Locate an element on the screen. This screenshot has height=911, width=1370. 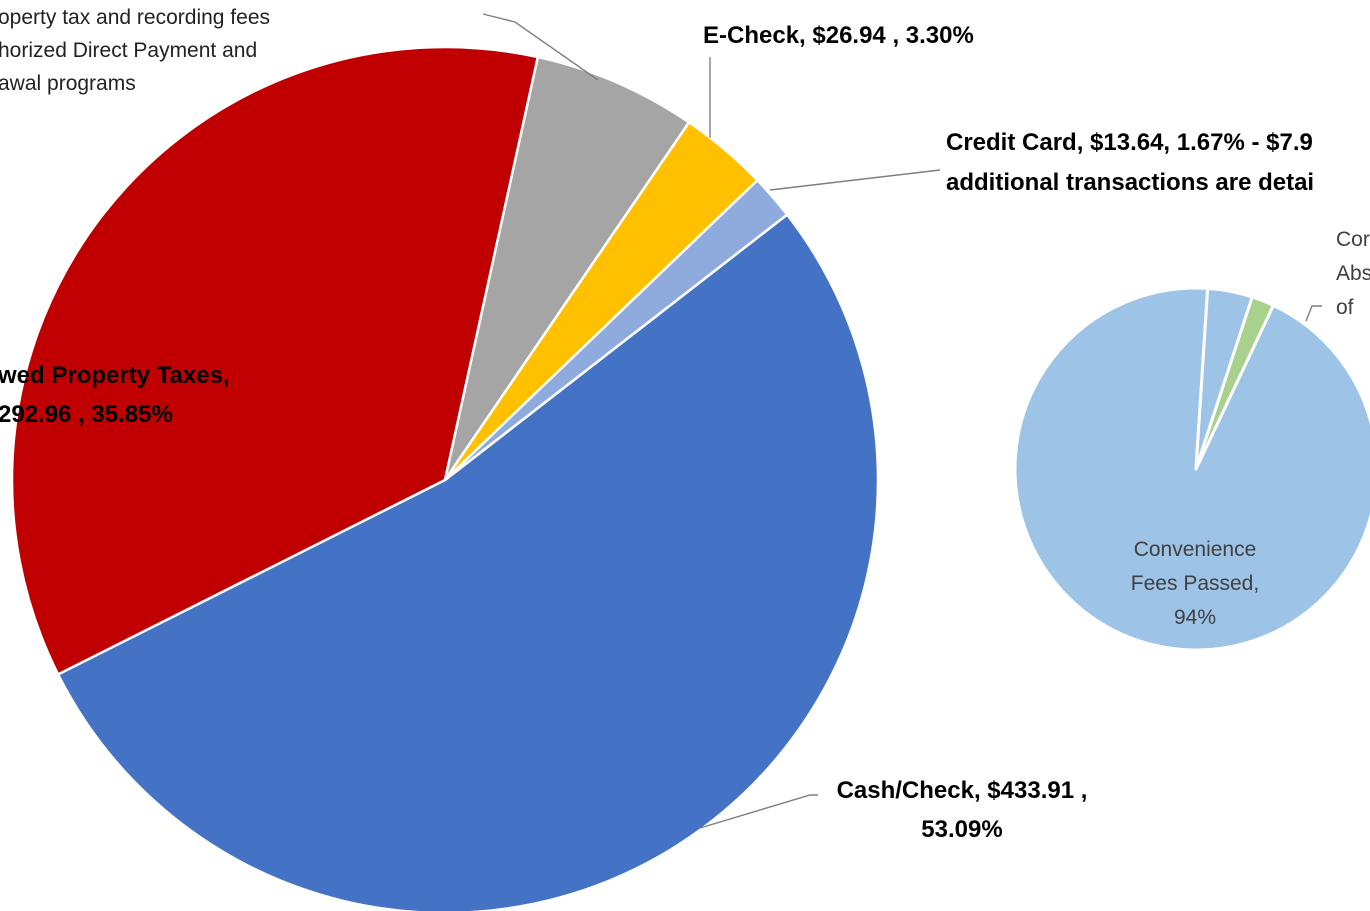
main-slice-credit-card is located at coordinates (616, 330).